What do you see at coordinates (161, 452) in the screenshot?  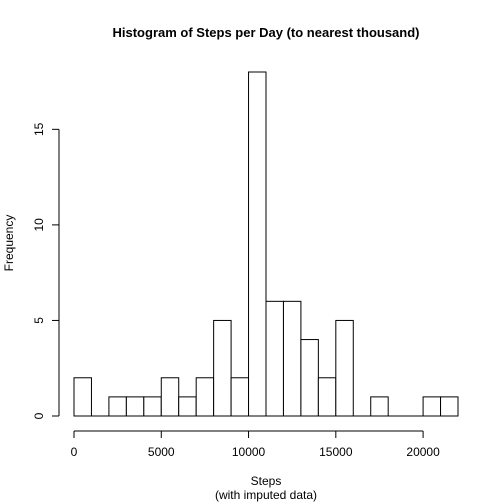 I see `x-tick-label: 5000` at bounding box center [161, 452].